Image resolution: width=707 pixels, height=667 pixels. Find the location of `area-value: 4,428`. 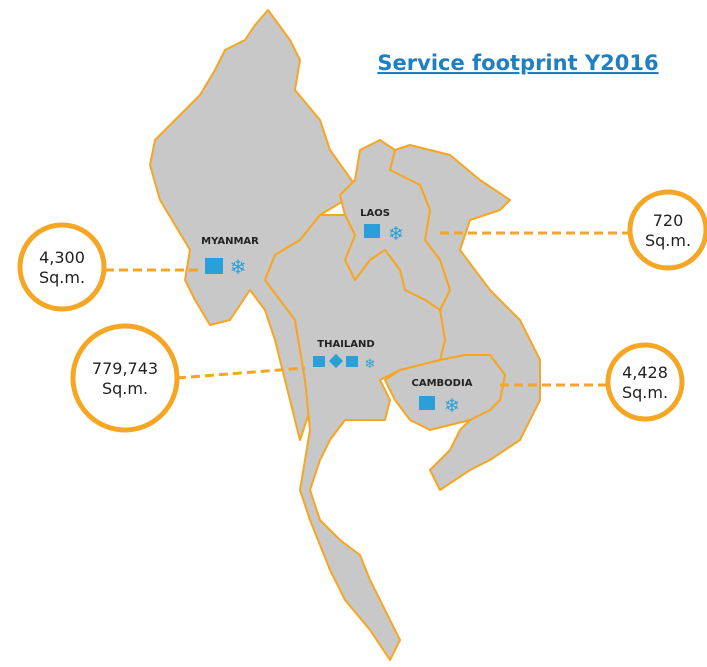

area-value: 4,428 is located at coordinates (645, 372).